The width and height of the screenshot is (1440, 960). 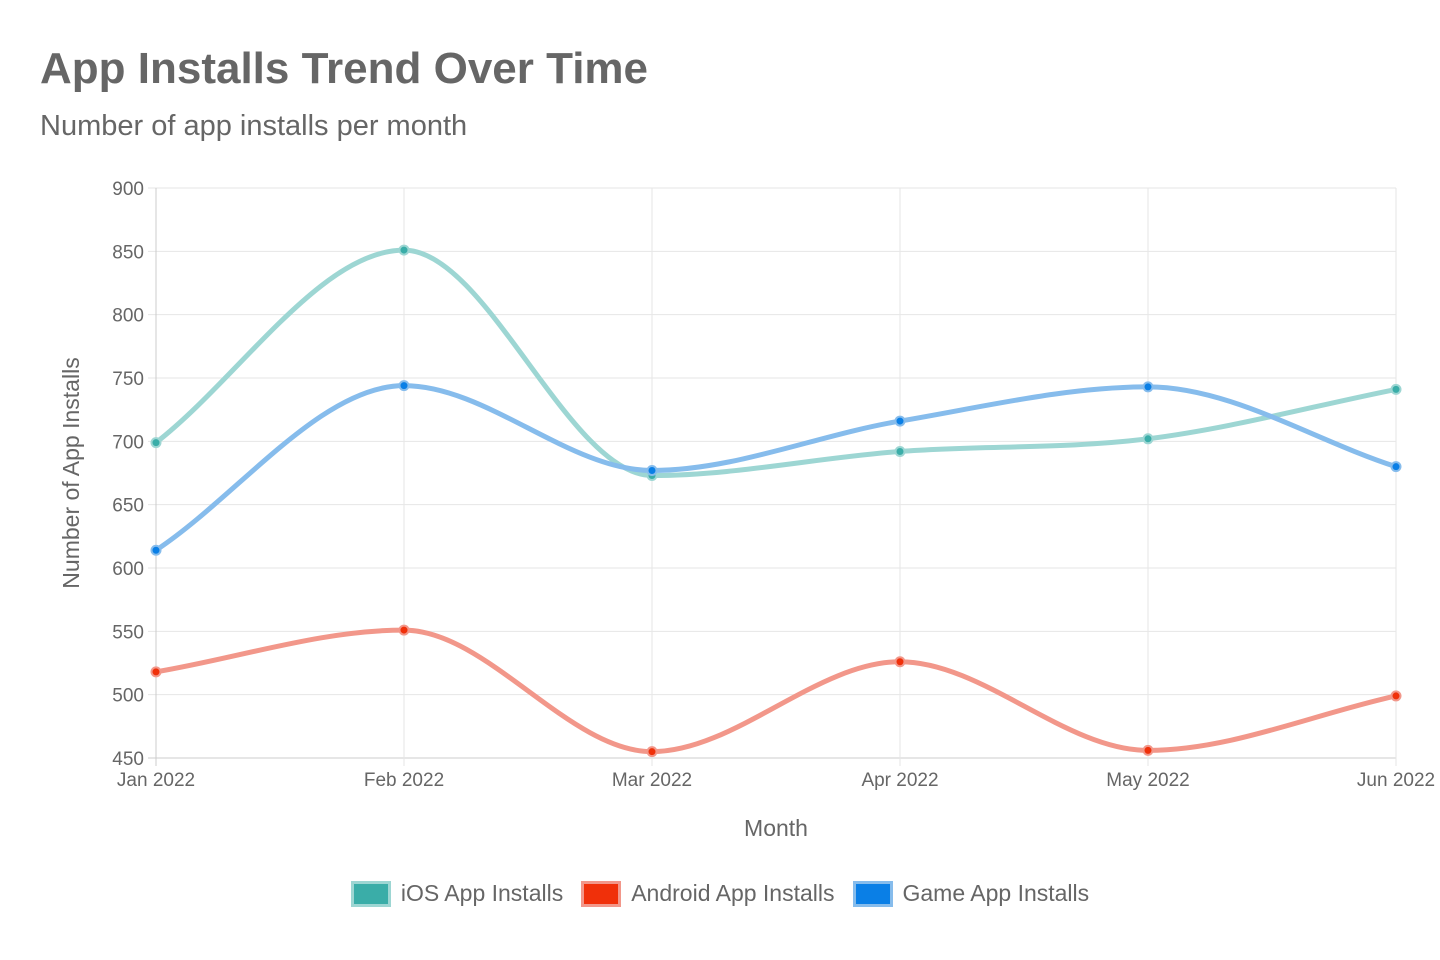 What do you see at coordinates (652, 780) in the screenshot?
I see `x-tick-label: Mar 2022` at bounding box center [652, 780].